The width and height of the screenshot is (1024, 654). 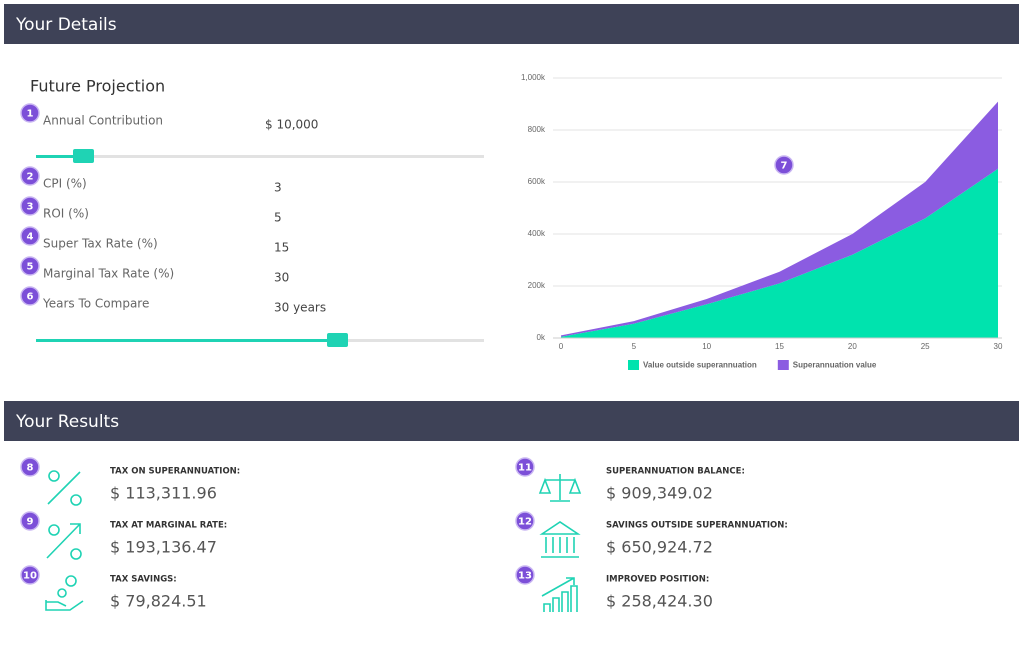 I want to click on y-tick-label: 0k, so click(x=541, y=337).